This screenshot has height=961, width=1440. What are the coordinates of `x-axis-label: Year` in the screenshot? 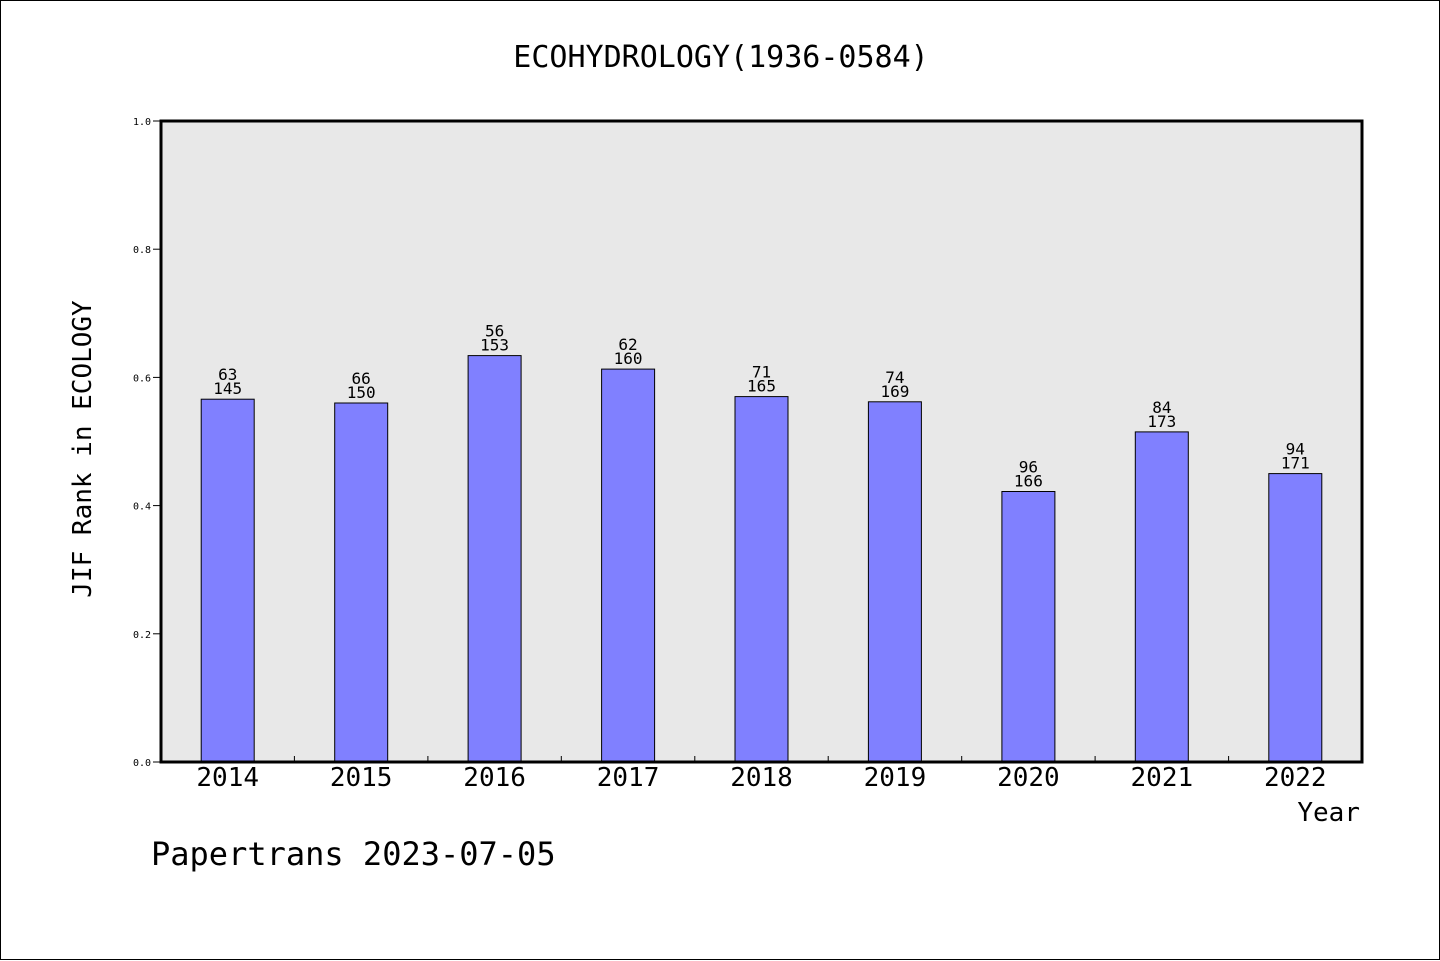 It's located at (1328, 813).